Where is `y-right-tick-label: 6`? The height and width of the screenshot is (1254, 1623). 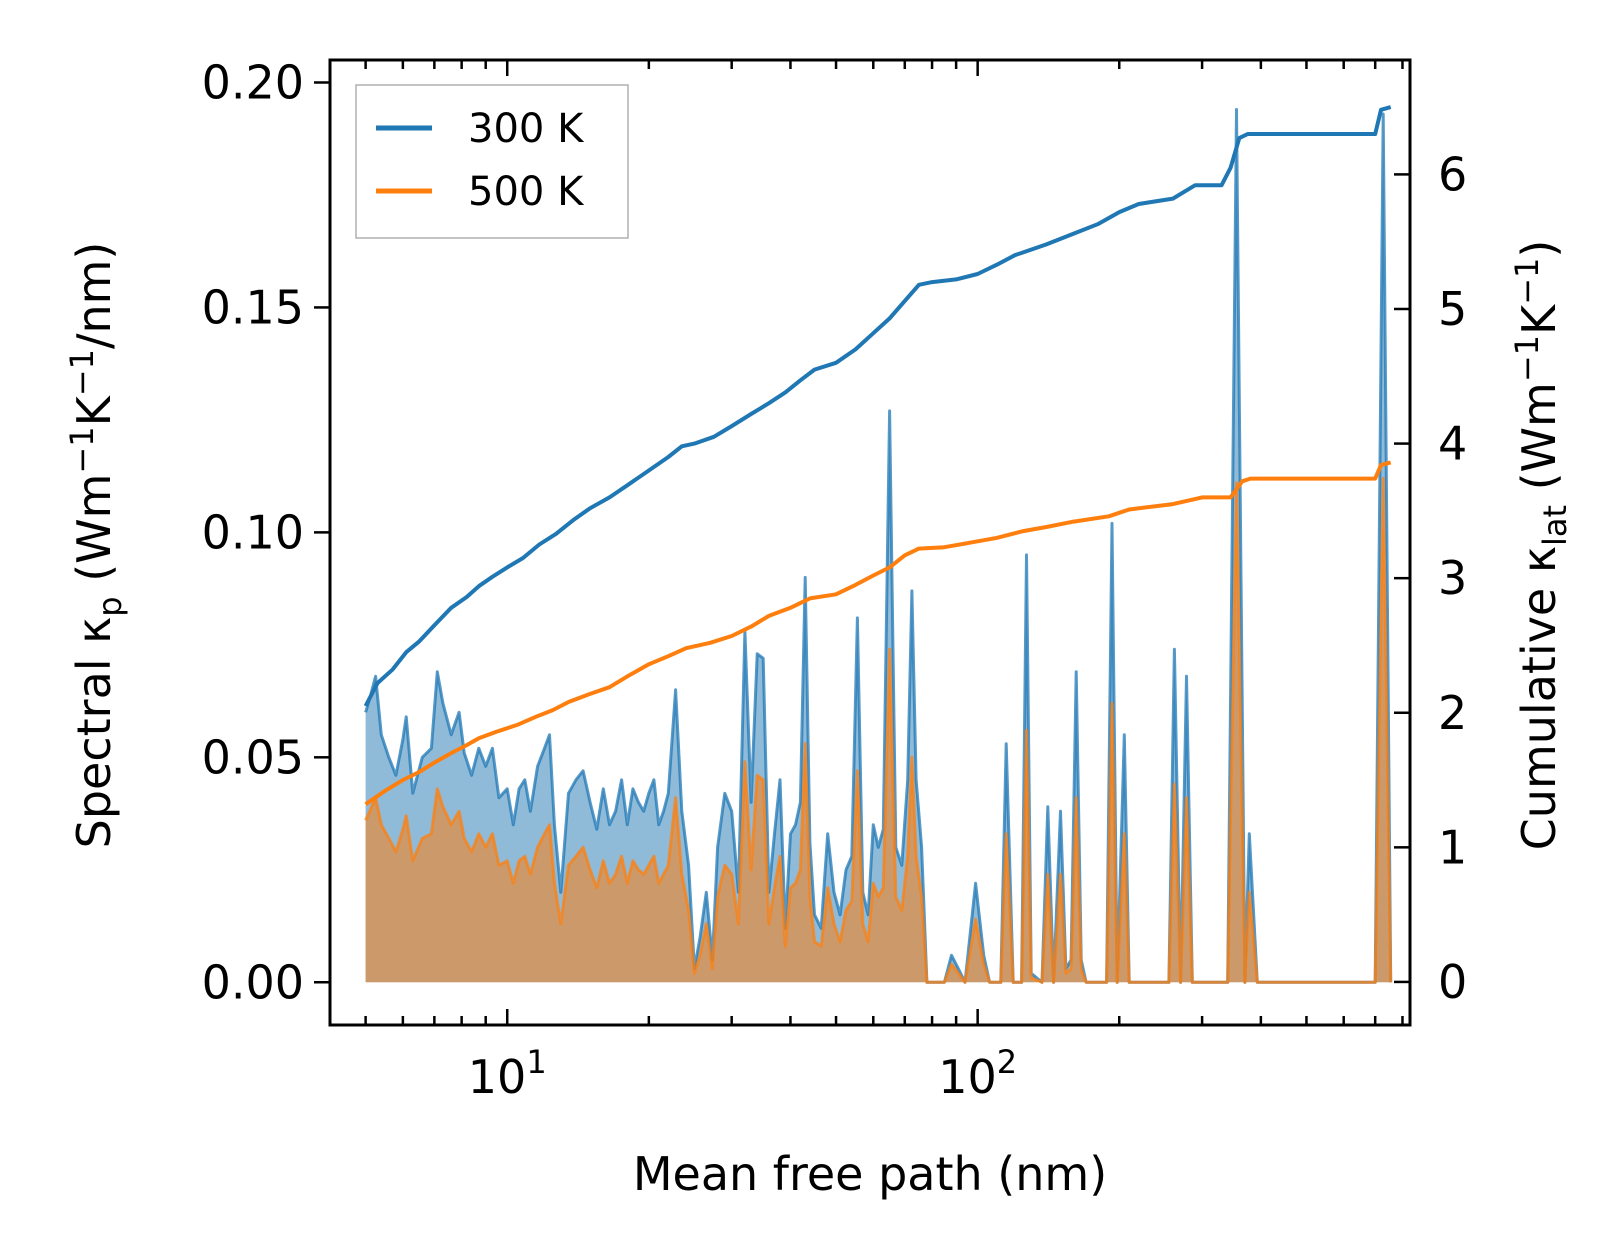 y-right-tick-label: 6 is located at coordinates (1452, 174).